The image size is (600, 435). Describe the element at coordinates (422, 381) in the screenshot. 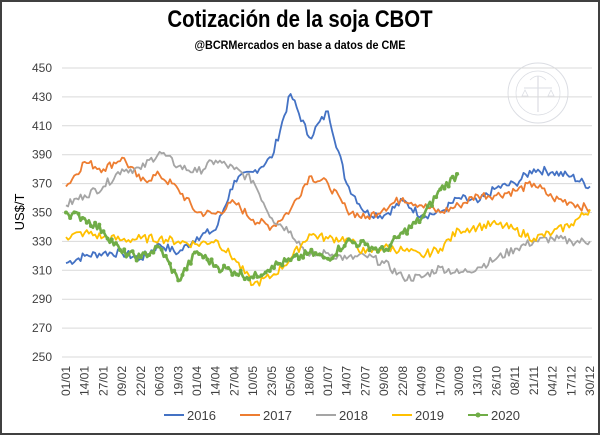

I see `x-tick-label: 04/09` at that location.